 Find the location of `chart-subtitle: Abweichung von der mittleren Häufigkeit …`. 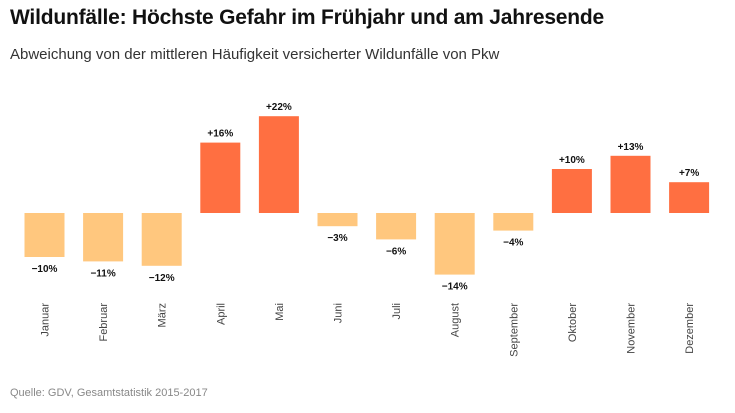

chart-subtitle: Abweichung von der mittleren Häufigkeit … is located at coordinates (255, 54).